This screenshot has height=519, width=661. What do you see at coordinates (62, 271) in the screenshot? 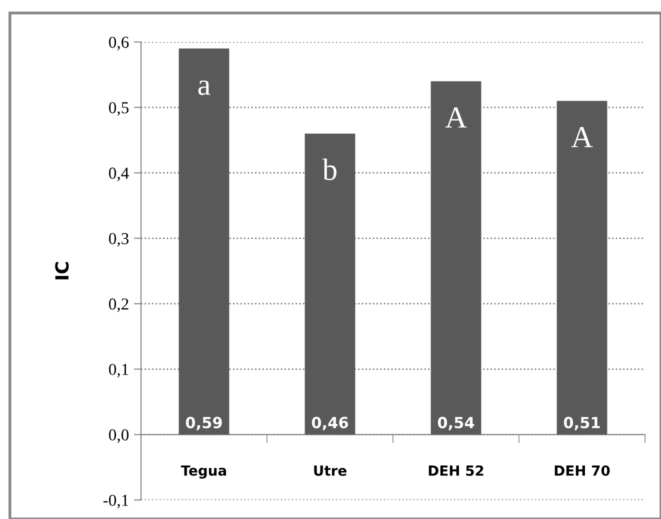
I see `y-axis-title: IC` at bounding box center [62, 271].